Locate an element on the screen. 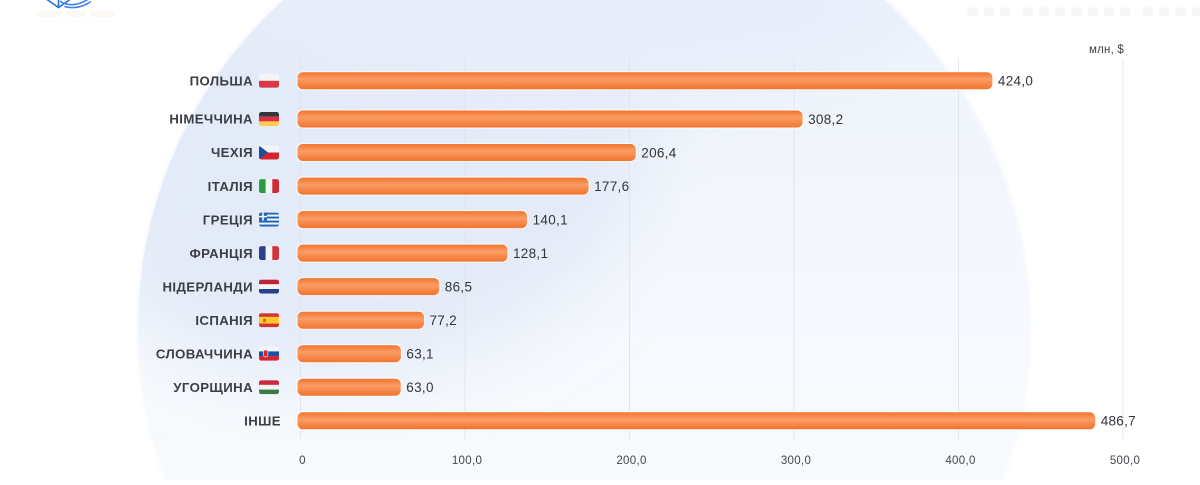  svg-text: млн, $ is located at coordinates (1106, 50).